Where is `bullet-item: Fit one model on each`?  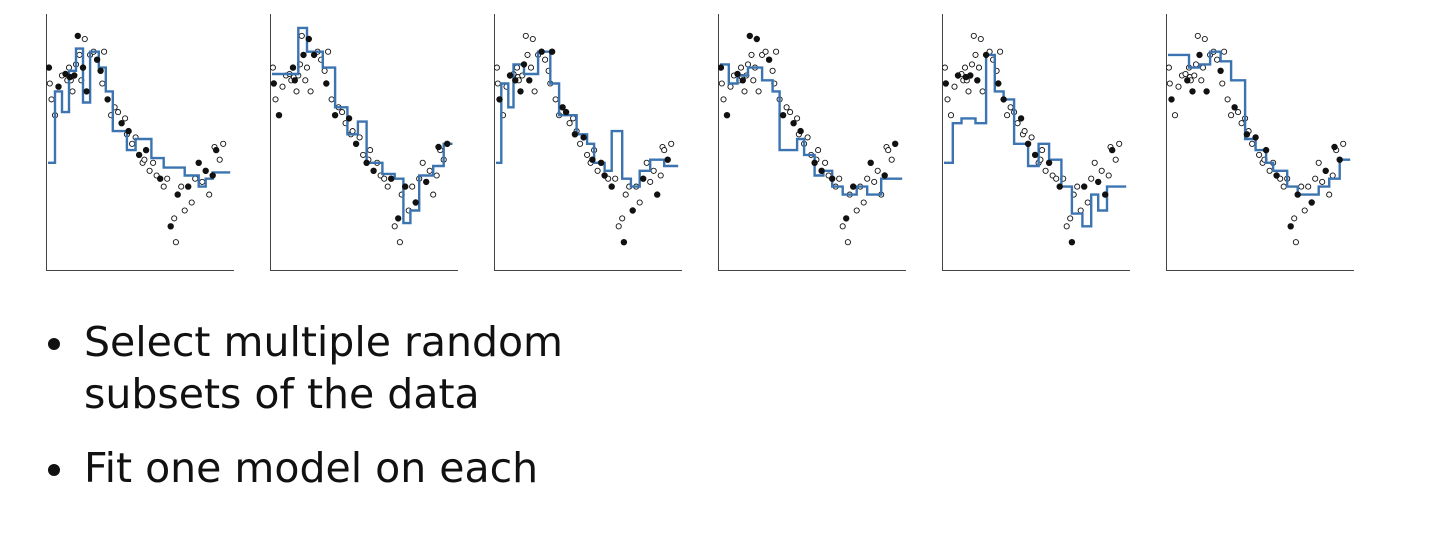
bullet-item: Fit one model on each is located at coordinates (346, 468).